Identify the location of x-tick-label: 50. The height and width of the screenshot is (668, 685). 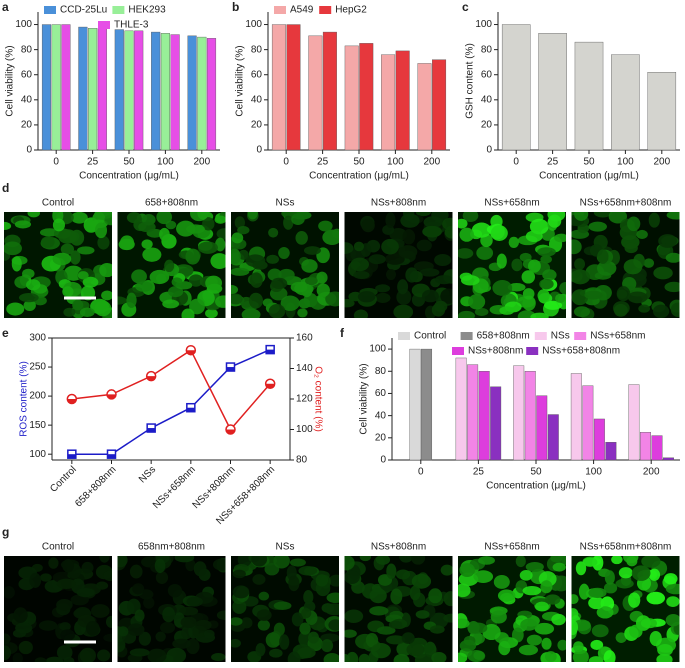
(589, 162).